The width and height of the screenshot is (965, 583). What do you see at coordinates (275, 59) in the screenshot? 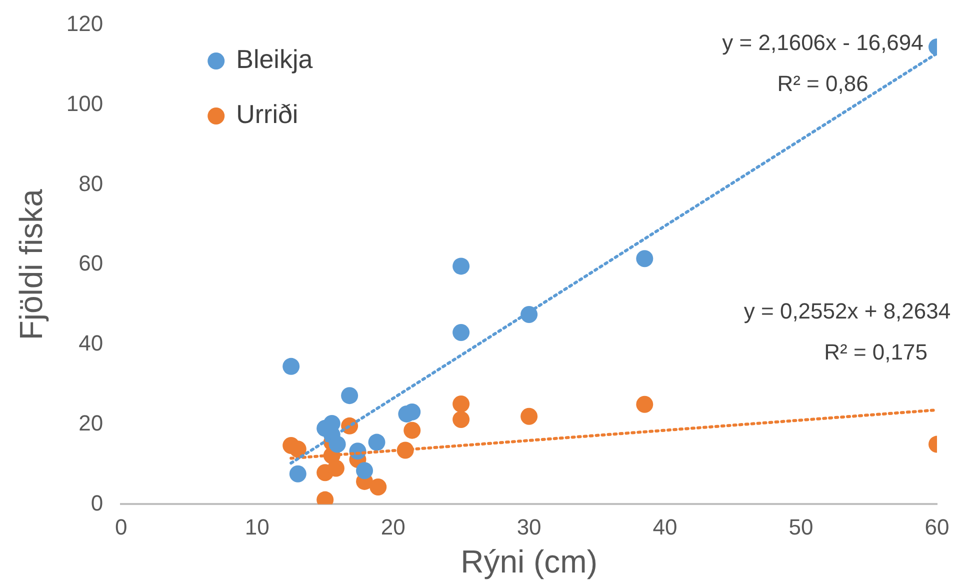
I see `legend-label: Bleikja` at bounding box center [275, 59].